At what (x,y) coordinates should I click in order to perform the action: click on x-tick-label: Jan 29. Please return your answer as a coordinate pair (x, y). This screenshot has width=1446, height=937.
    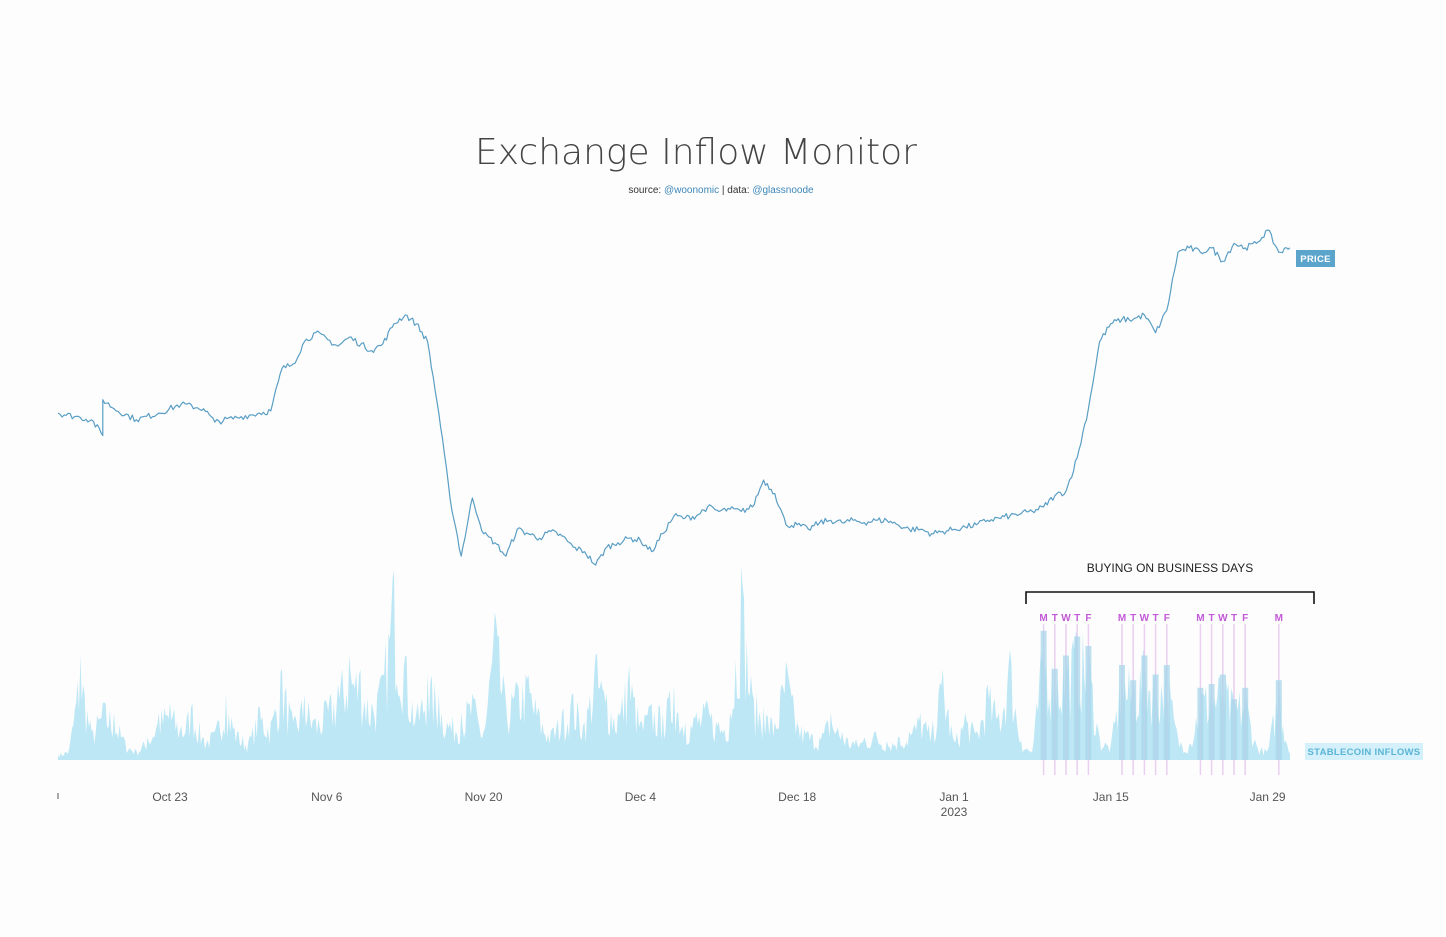
    Looking at the image, I should click on (1268, 797).